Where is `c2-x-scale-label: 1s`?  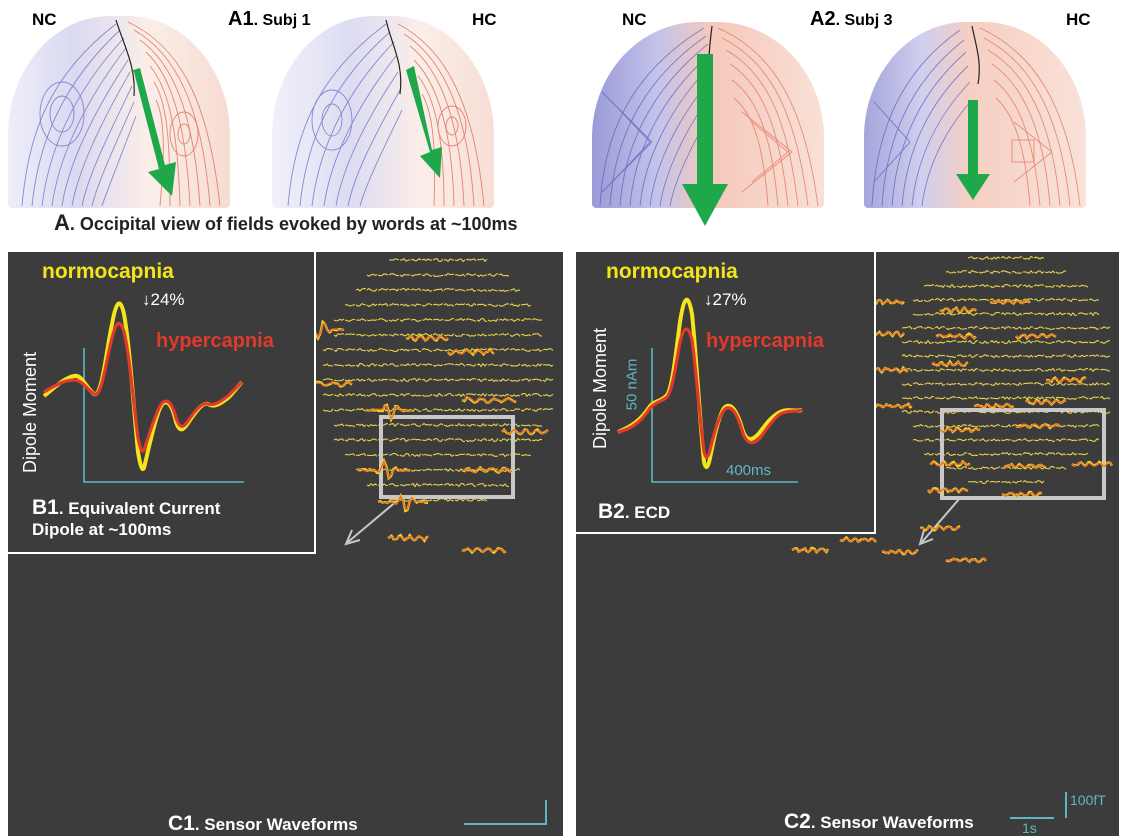
c2-x-scale-label: 1s is located at coordinates (1029, 828).